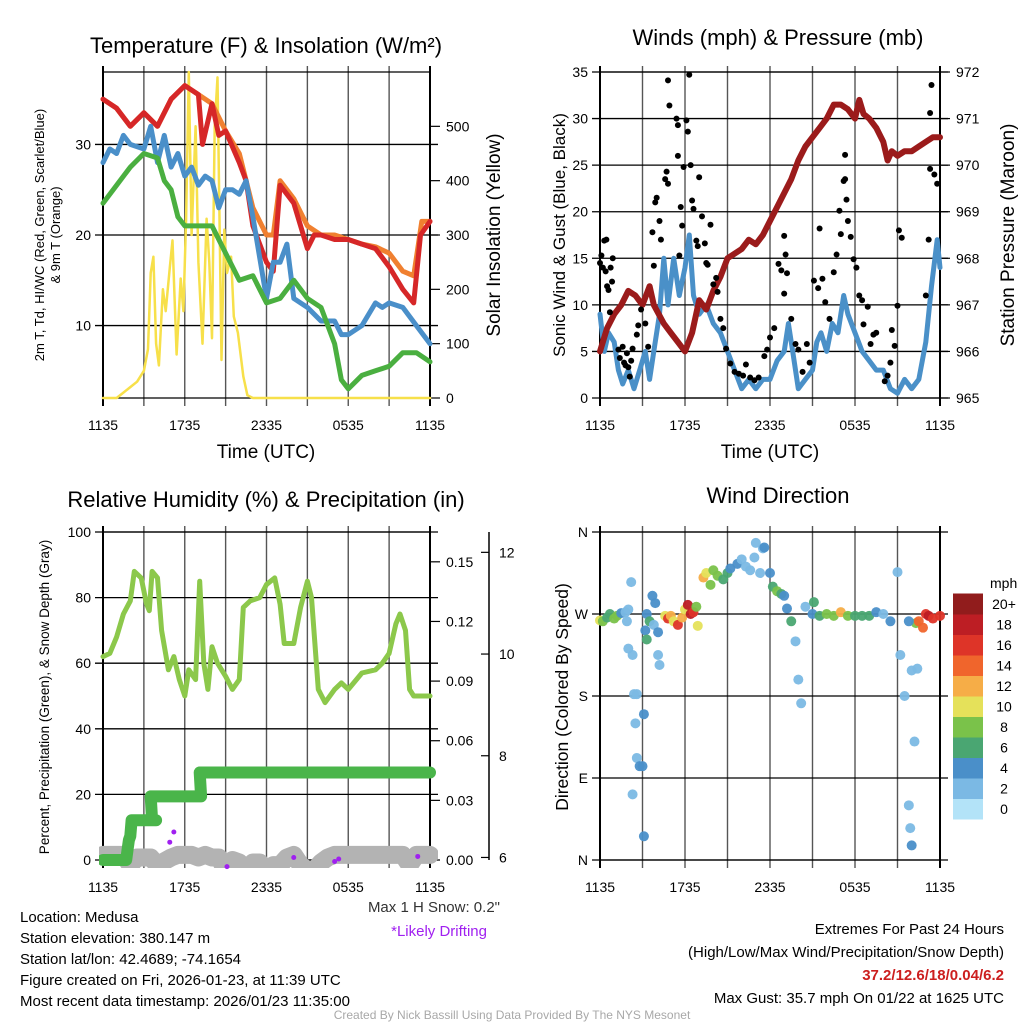  What do you see at coordinates (559, 235) in the screenshot?
I see `winds-y-axis-label: Sonic Wind & Gust (Blue, Black)` at bounding box center [559, 235].